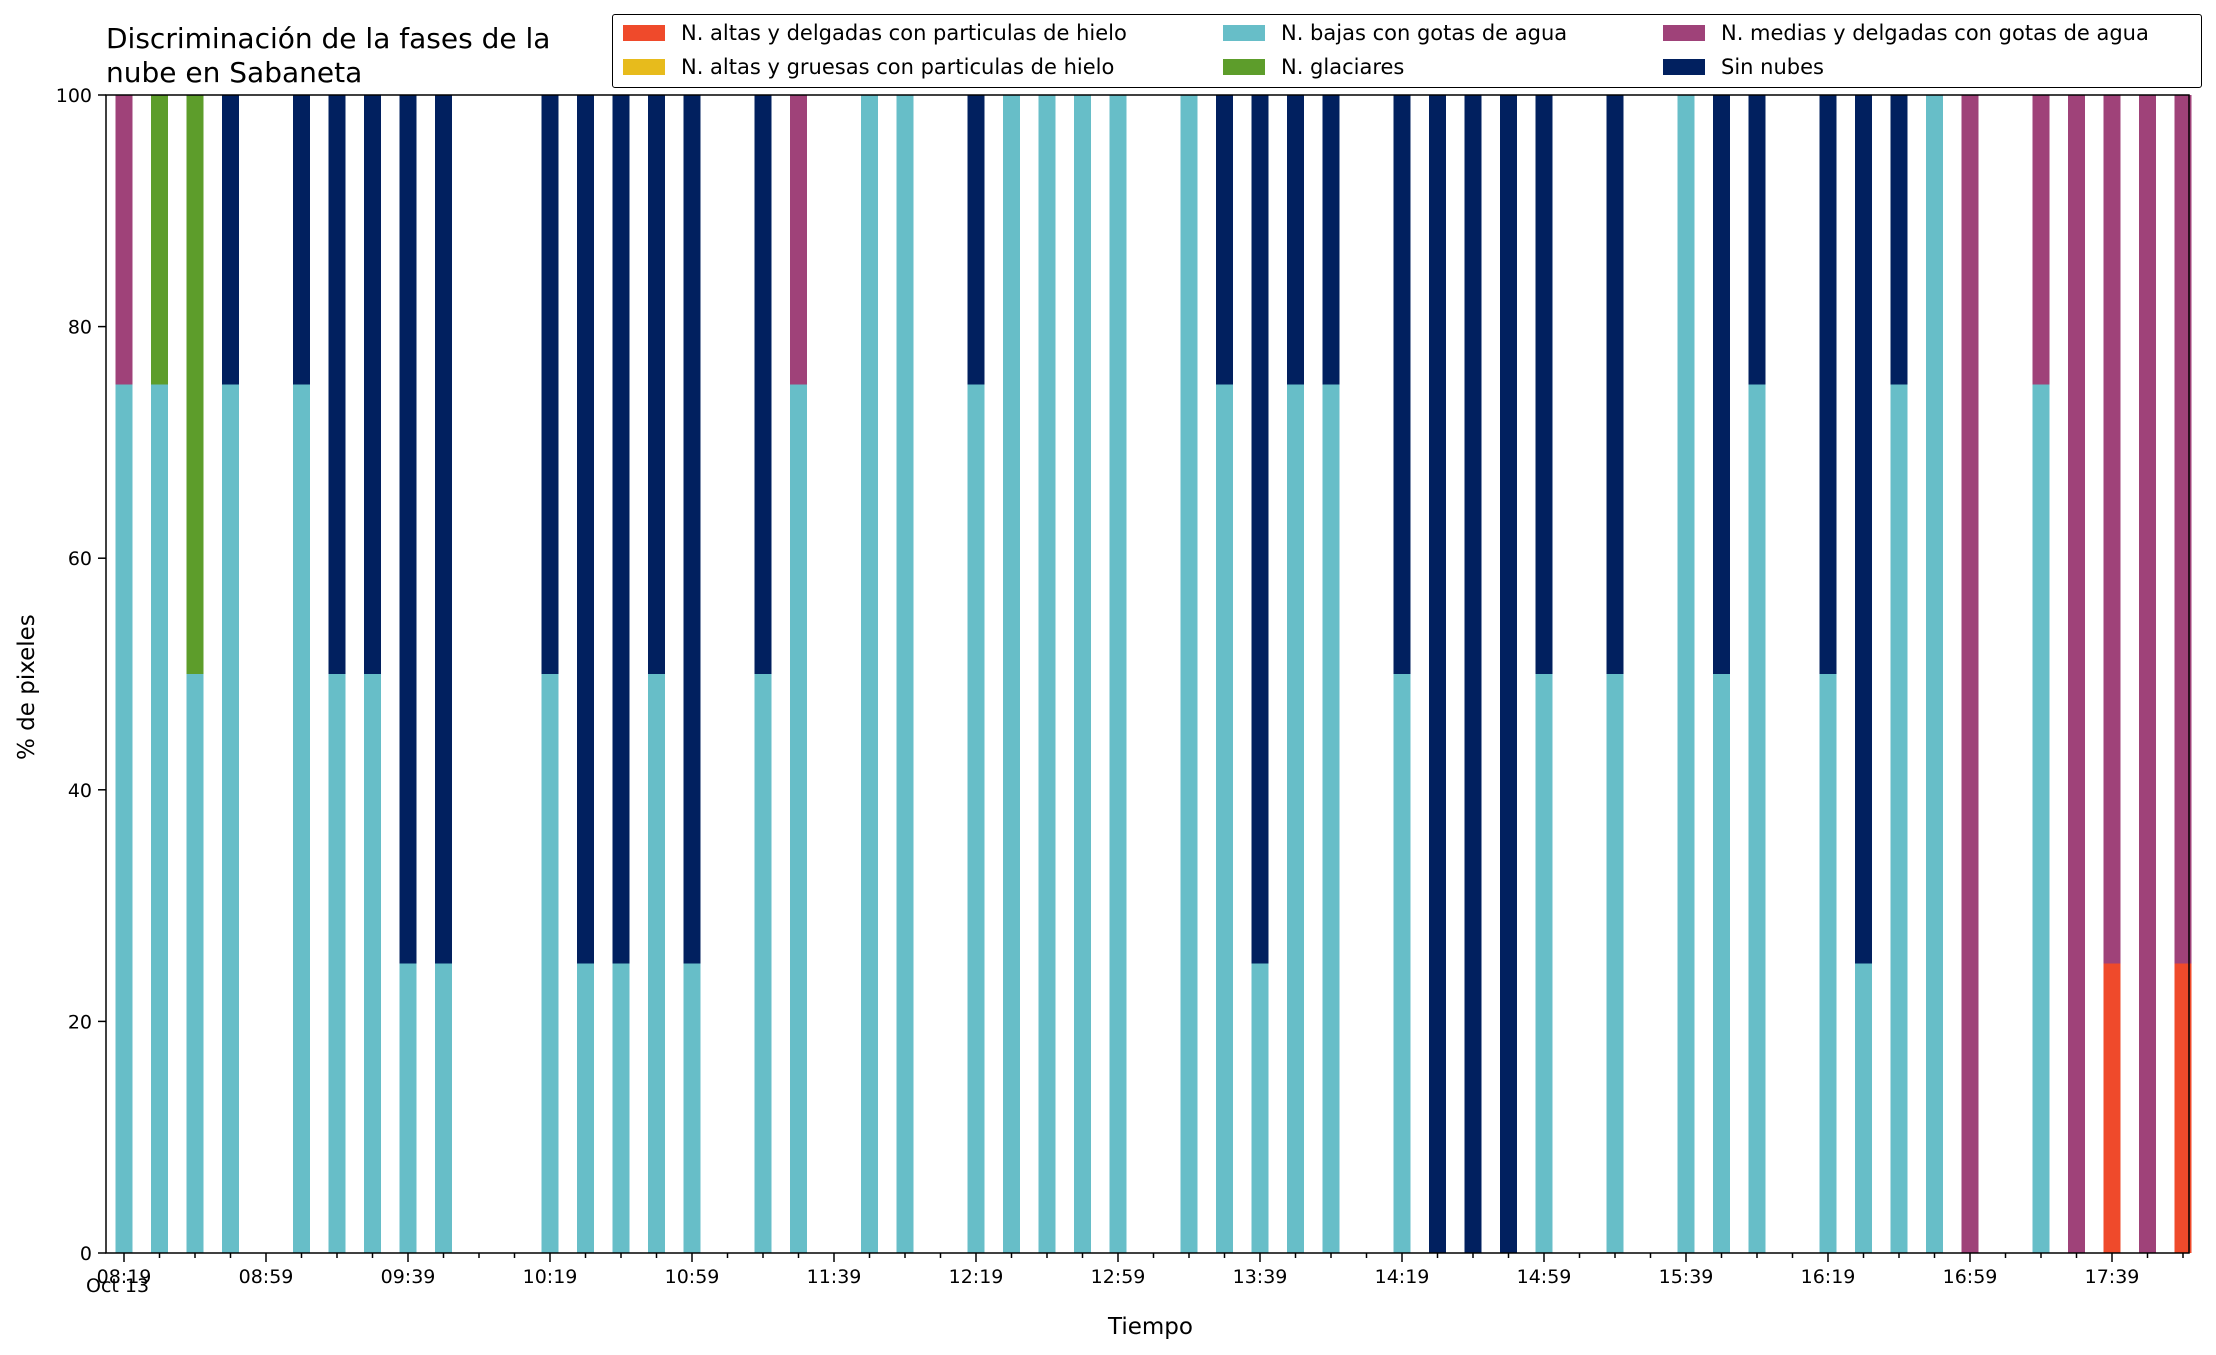  Describe the element at coordinates (976, 1277) in the screenshot. I see `x-tick-label: 12:19` at that location.